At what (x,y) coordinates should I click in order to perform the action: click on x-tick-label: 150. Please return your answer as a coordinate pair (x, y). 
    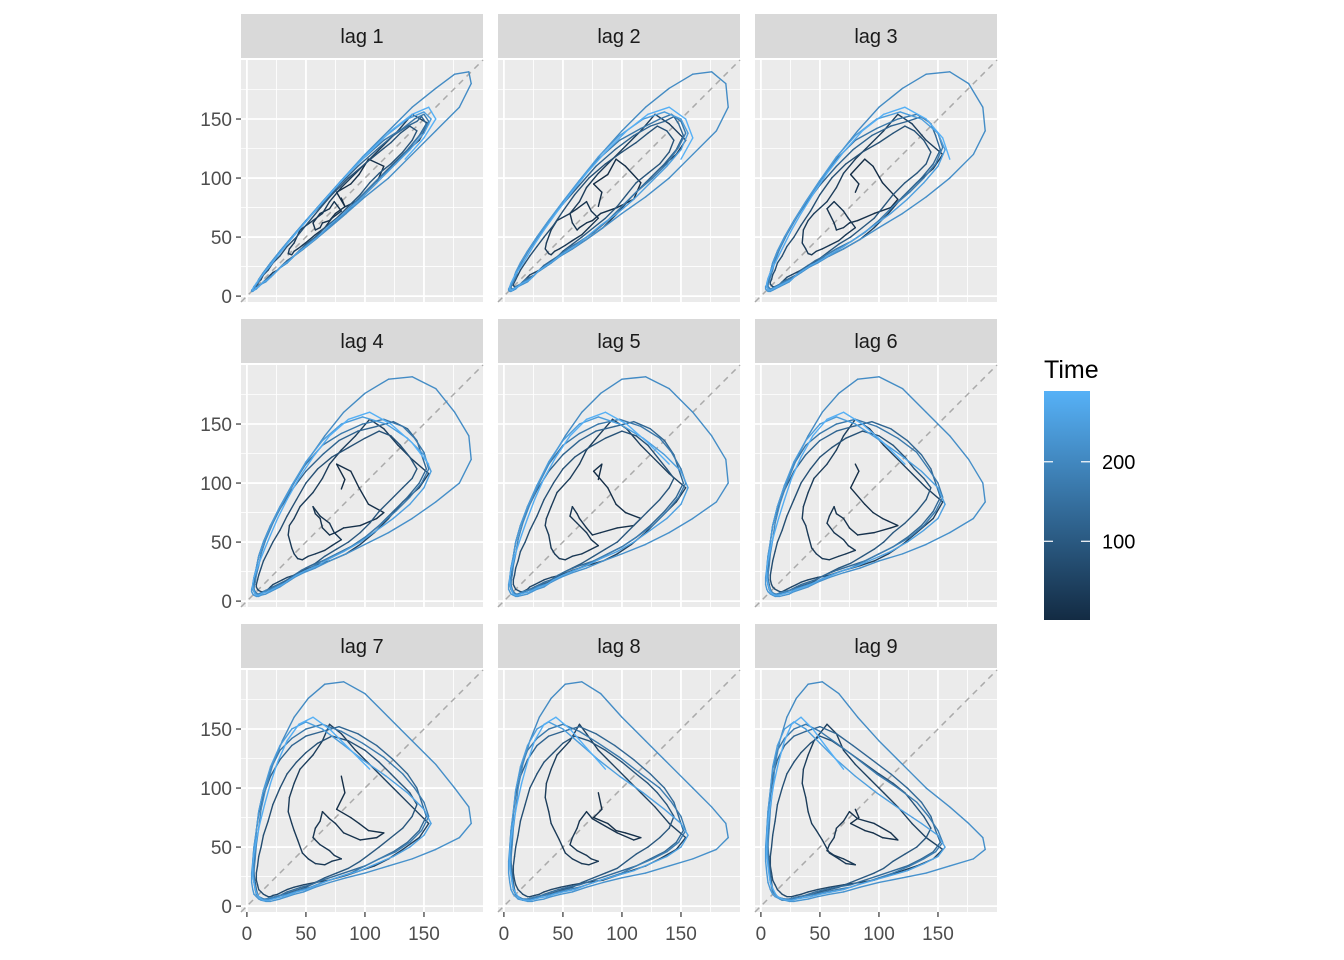
    Looking at the image, I should click on (424, 934).